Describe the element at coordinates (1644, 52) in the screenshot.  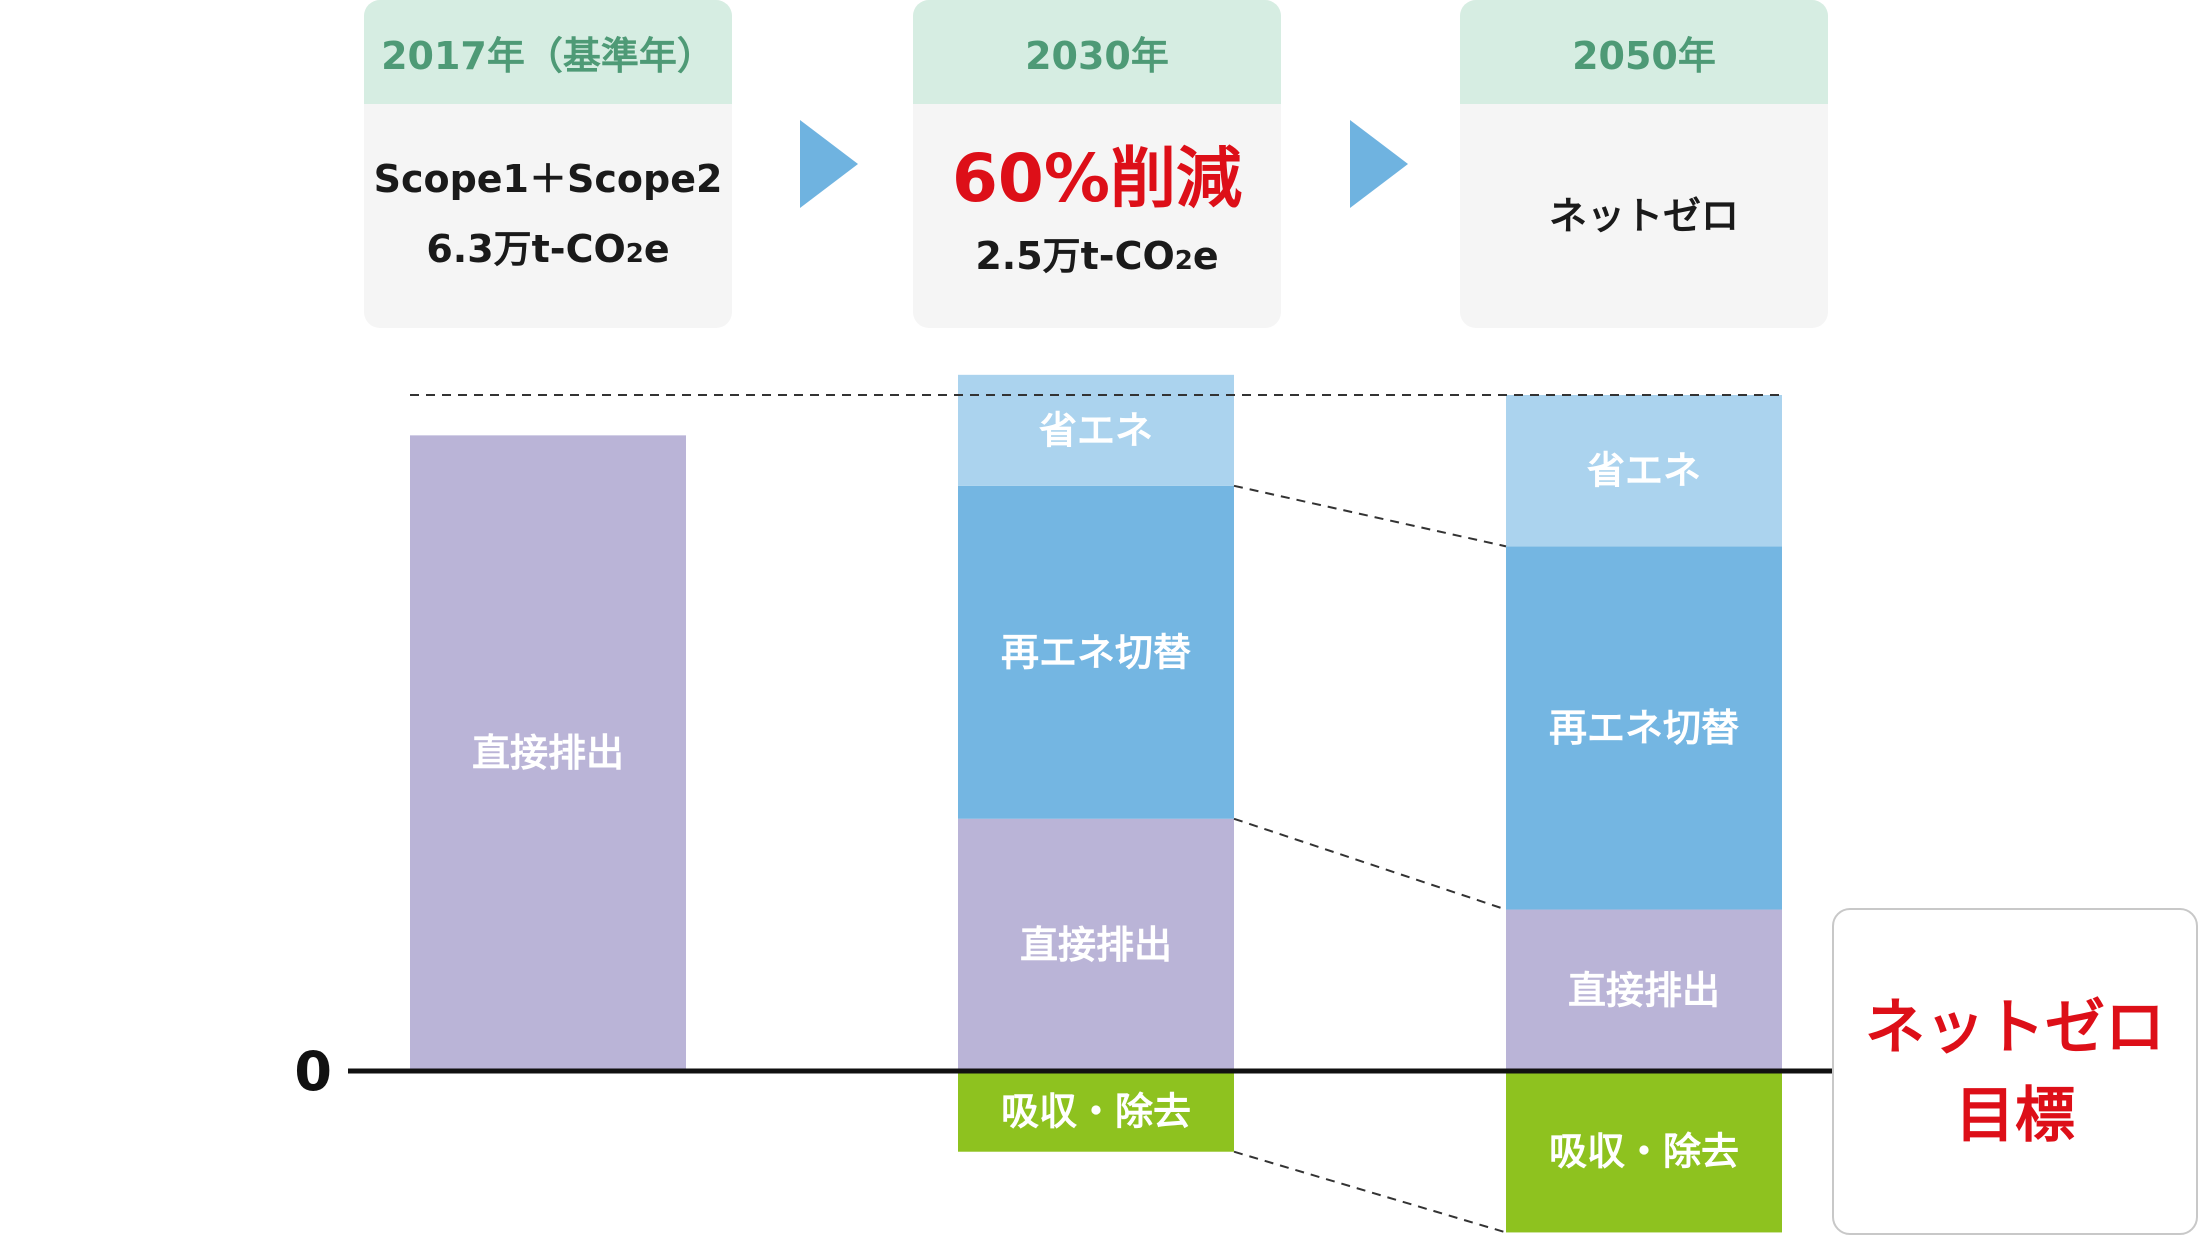
I see `card-year: 2050年` at that location.